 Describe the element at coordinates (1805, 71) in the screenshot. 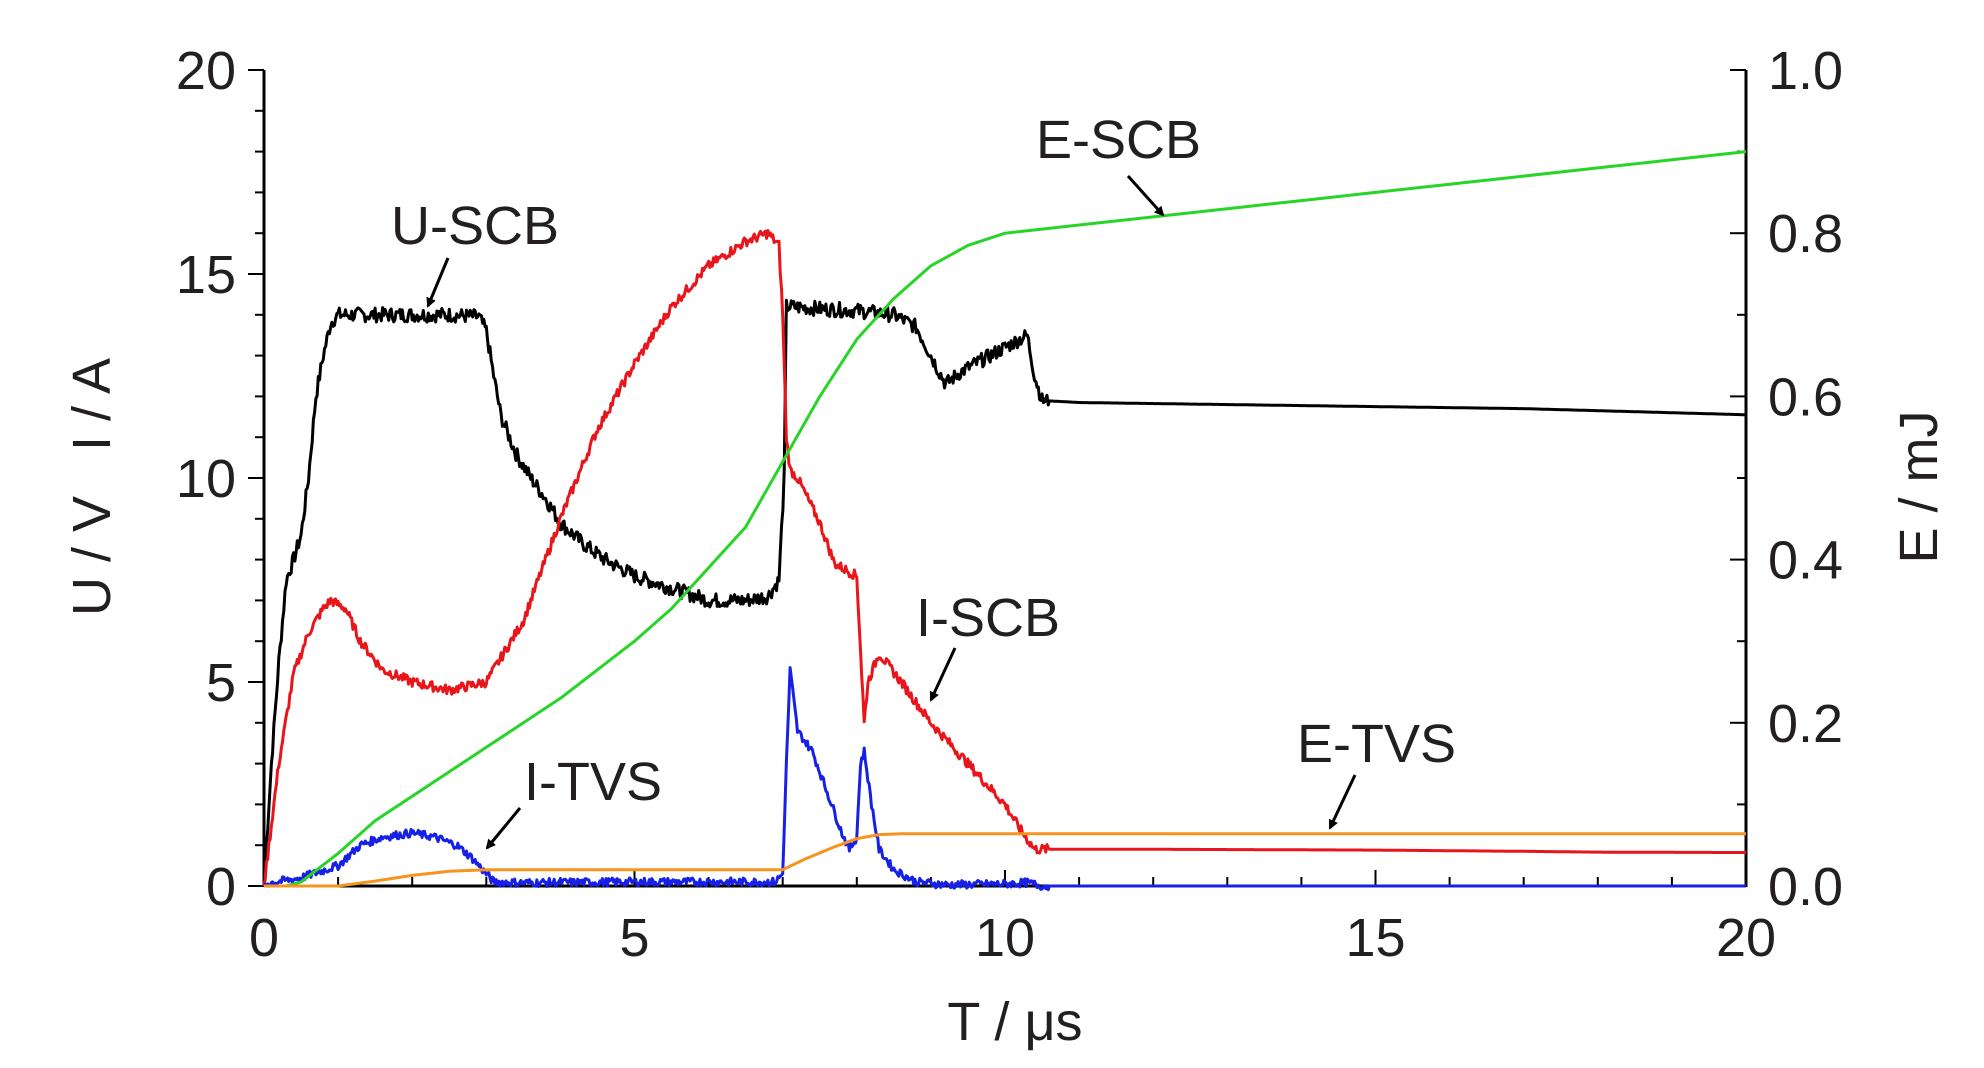

I see `y2-tick-label: 1.0` at that location.